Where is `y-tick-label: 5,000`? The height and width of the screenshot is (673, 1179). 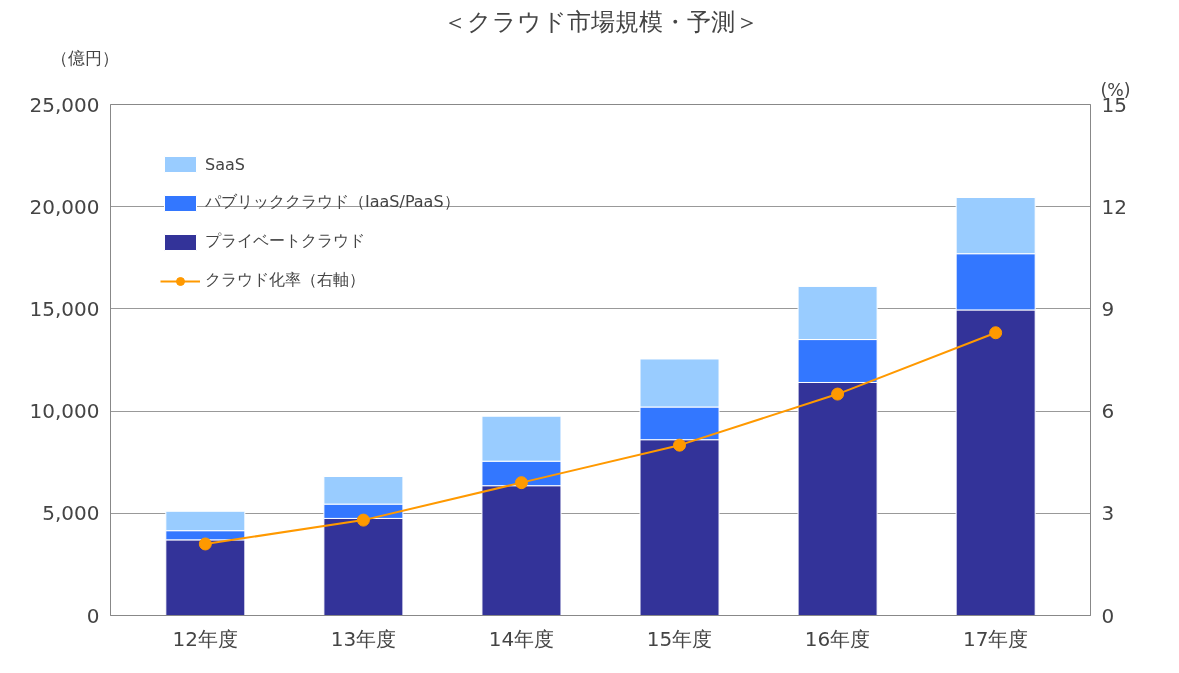 y-tick-label: 5,000 is located at coordinates (71, 513).